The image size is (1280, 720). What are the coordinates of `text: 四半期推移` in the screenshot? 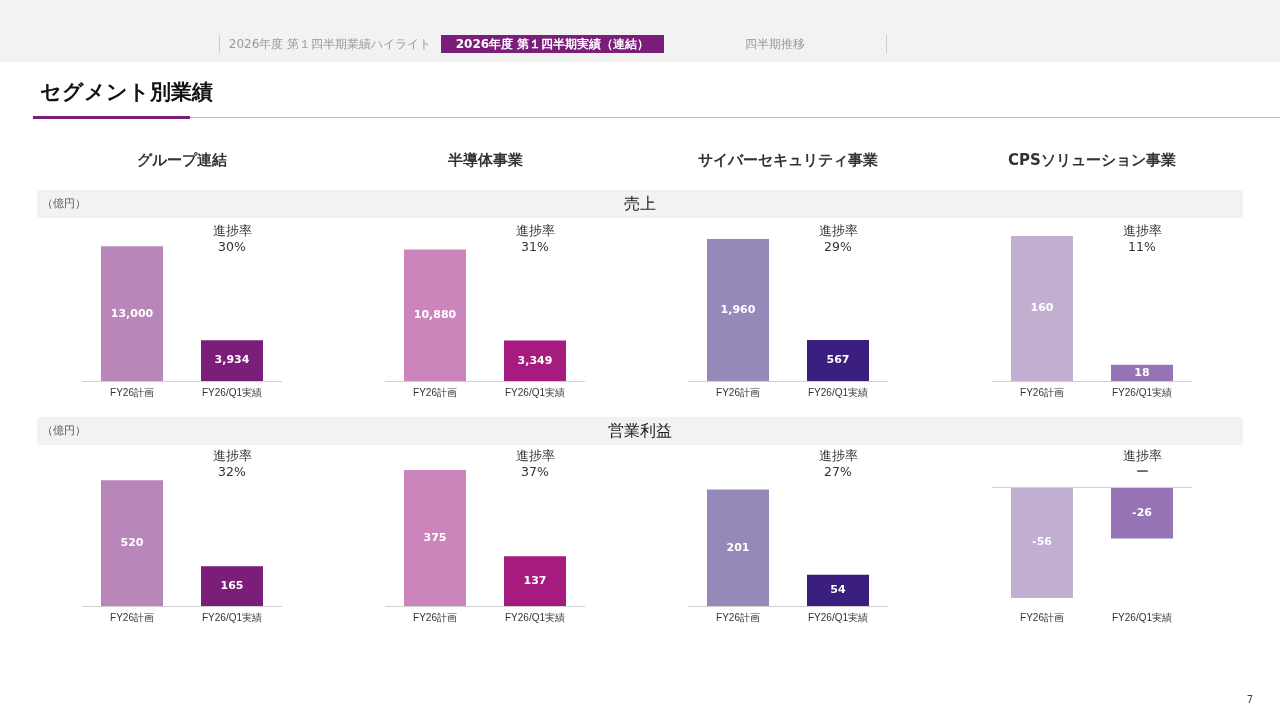 It's located at (775, 44).